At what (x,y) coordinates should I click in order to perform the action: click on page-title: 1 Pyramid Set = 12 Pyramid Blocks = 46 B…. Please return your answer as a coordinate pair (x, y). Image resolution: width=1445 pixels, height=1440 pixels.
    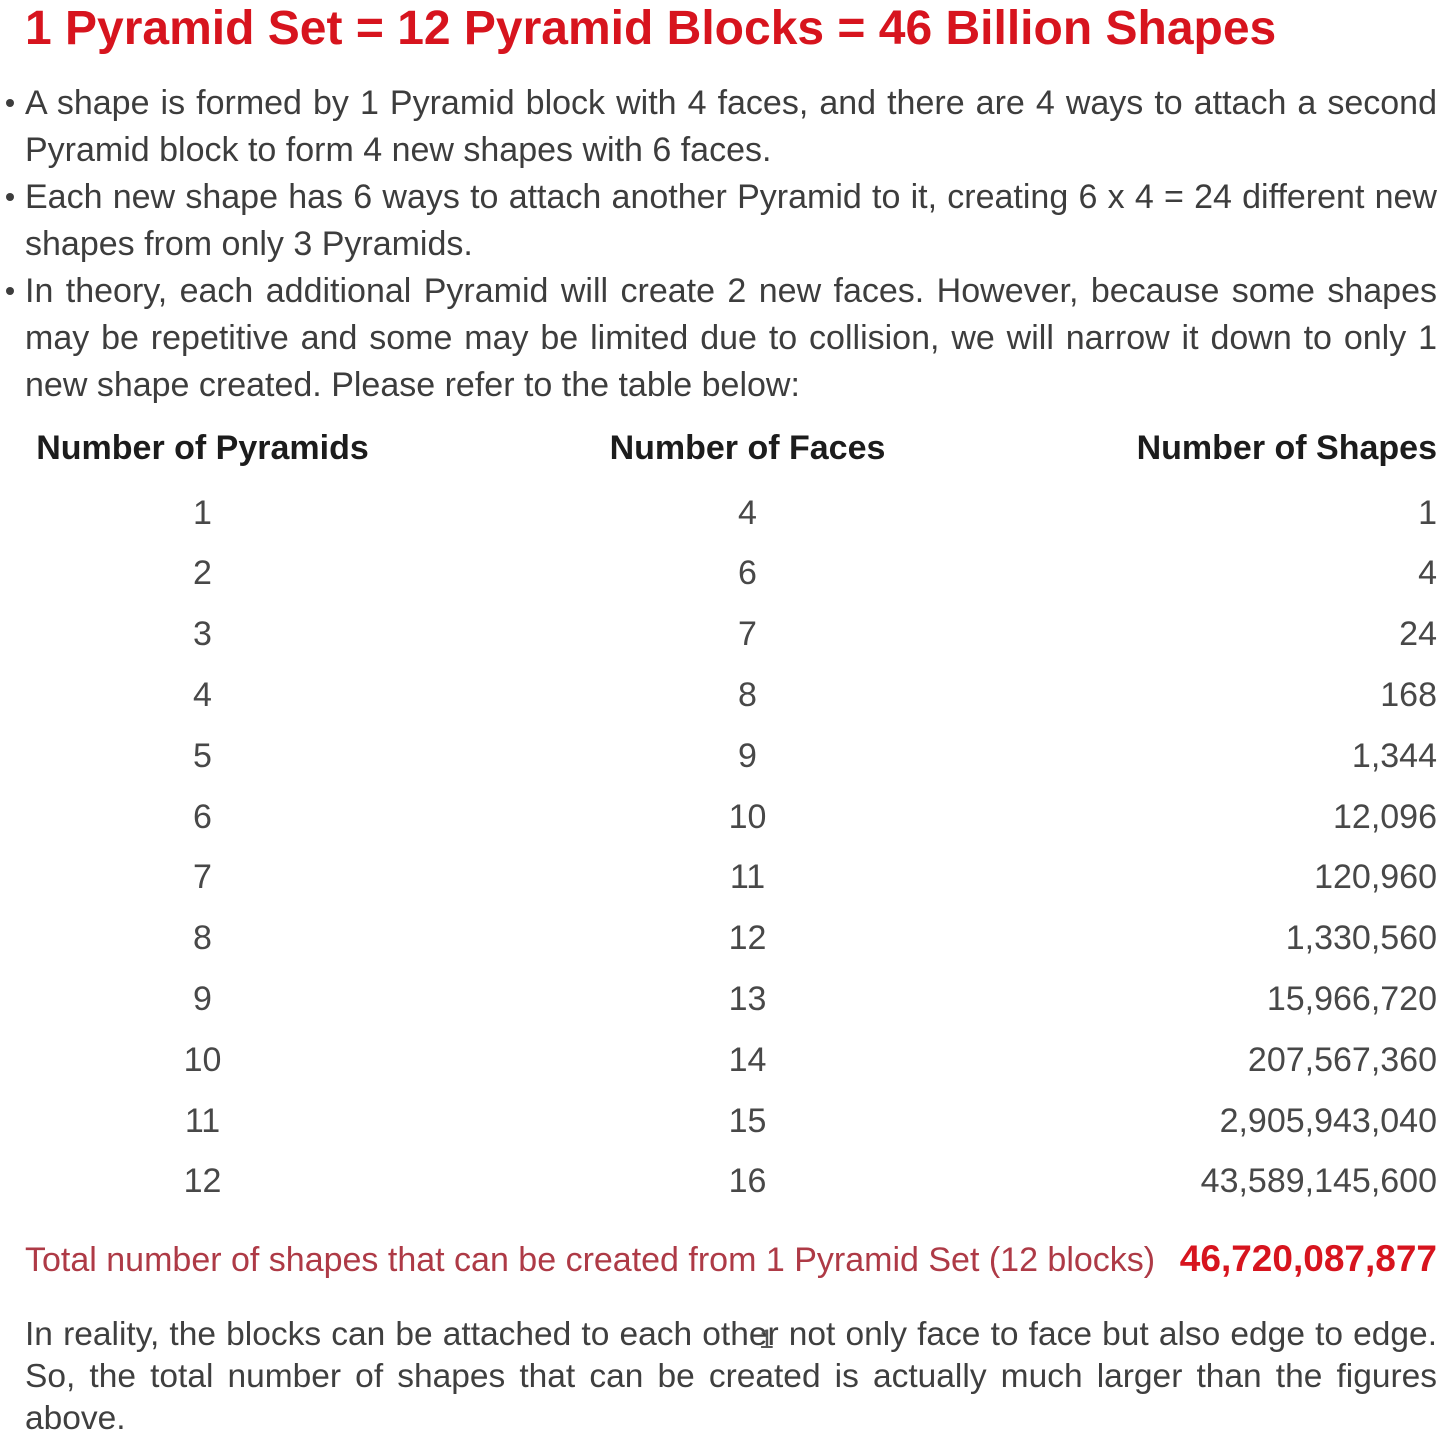
    Looking at the image, I should click on (651, 28).